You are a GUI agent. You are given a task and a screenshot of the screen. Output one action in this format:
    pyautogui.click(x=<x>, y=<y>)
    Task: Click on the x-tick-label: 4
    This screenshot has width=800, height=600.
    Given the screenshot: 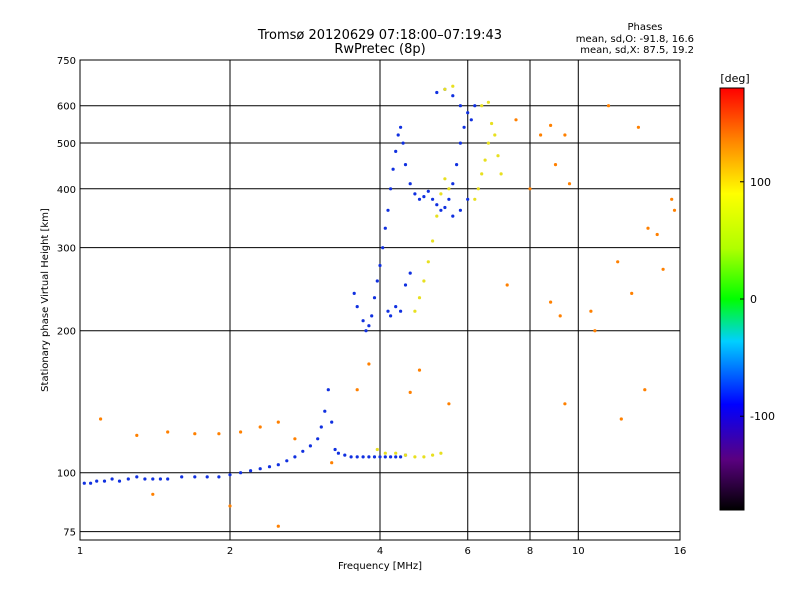 What is the action you would take?
    pyautogui.click(x=380, y=551)
    